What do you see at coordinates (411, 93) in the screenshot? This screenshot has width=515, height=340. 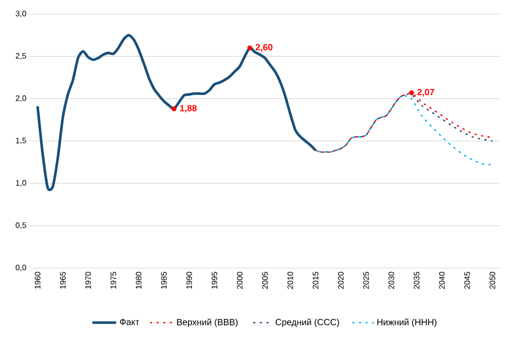 I see `point` at bounding box center [411, 93].